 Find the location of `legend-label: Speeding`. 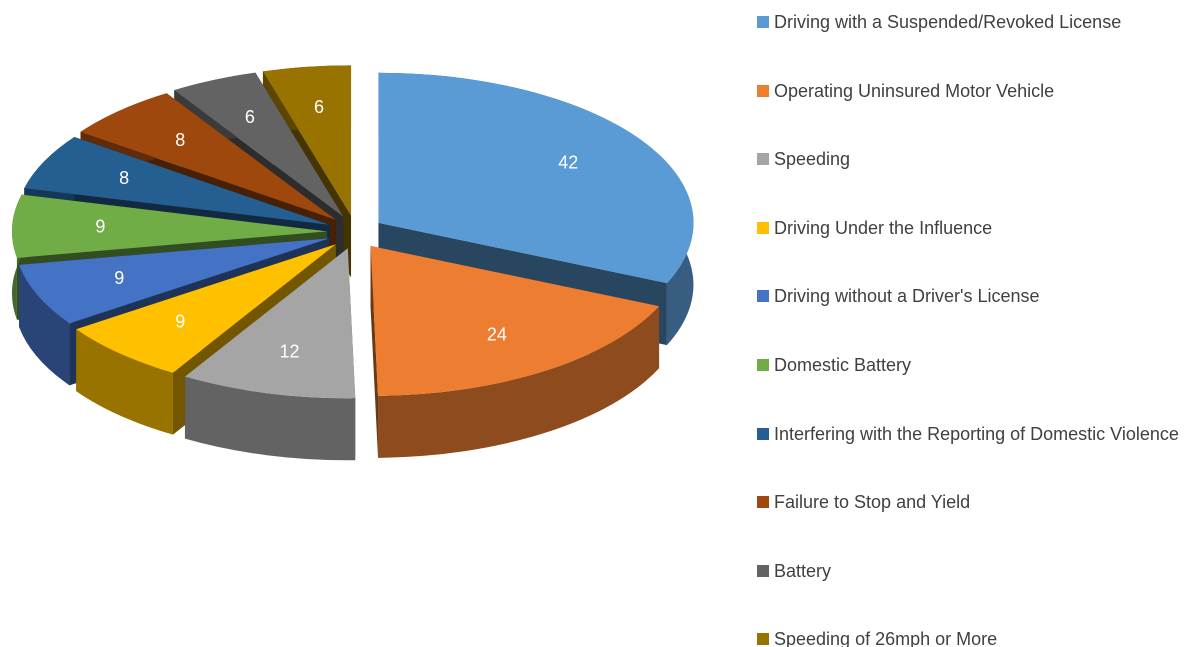

legend-label: Speeding is located at coordinates (812, 159).